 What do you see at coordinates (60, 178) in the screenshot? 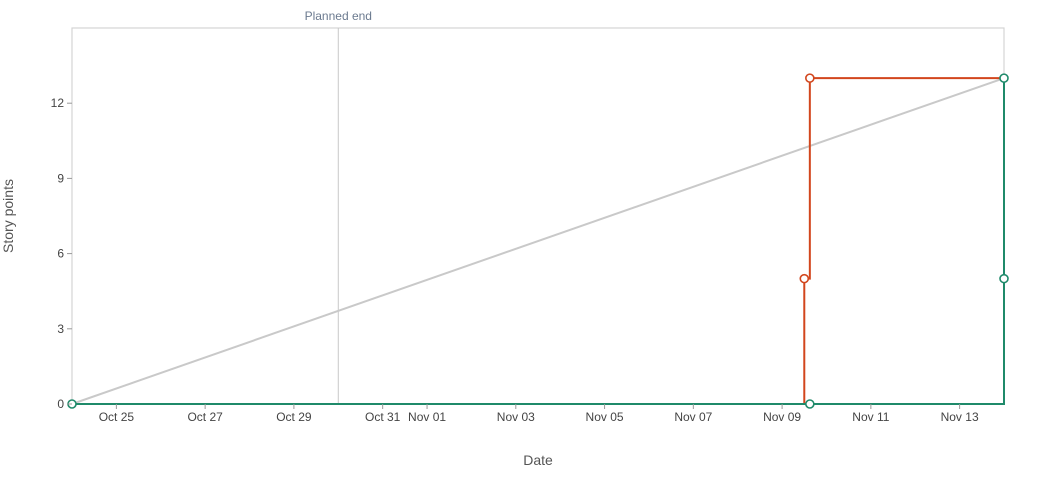
I see `y-tick-label: 9` at bounding box center [60, 178].